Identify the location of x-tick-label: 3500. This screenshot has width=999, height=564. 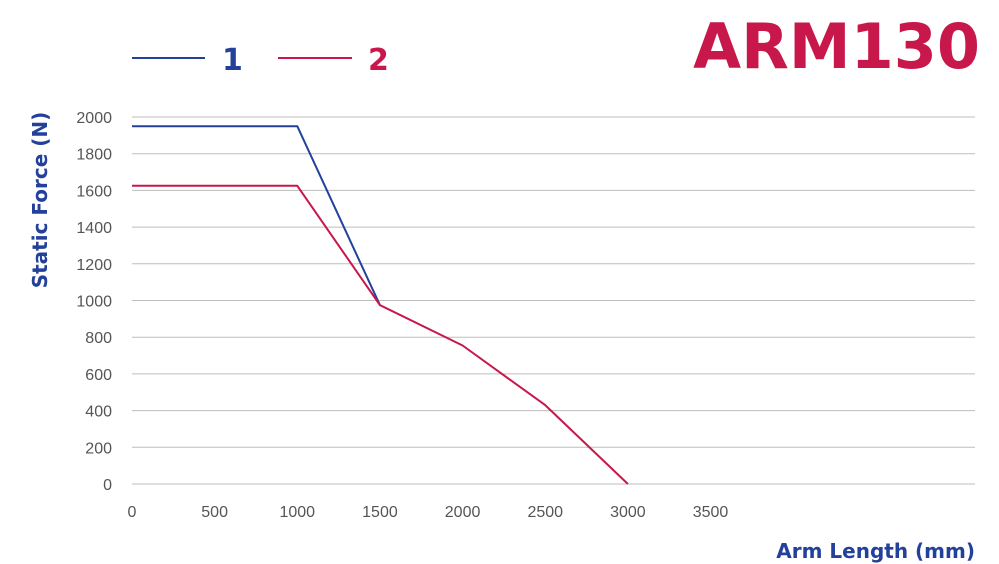
(711, 512).